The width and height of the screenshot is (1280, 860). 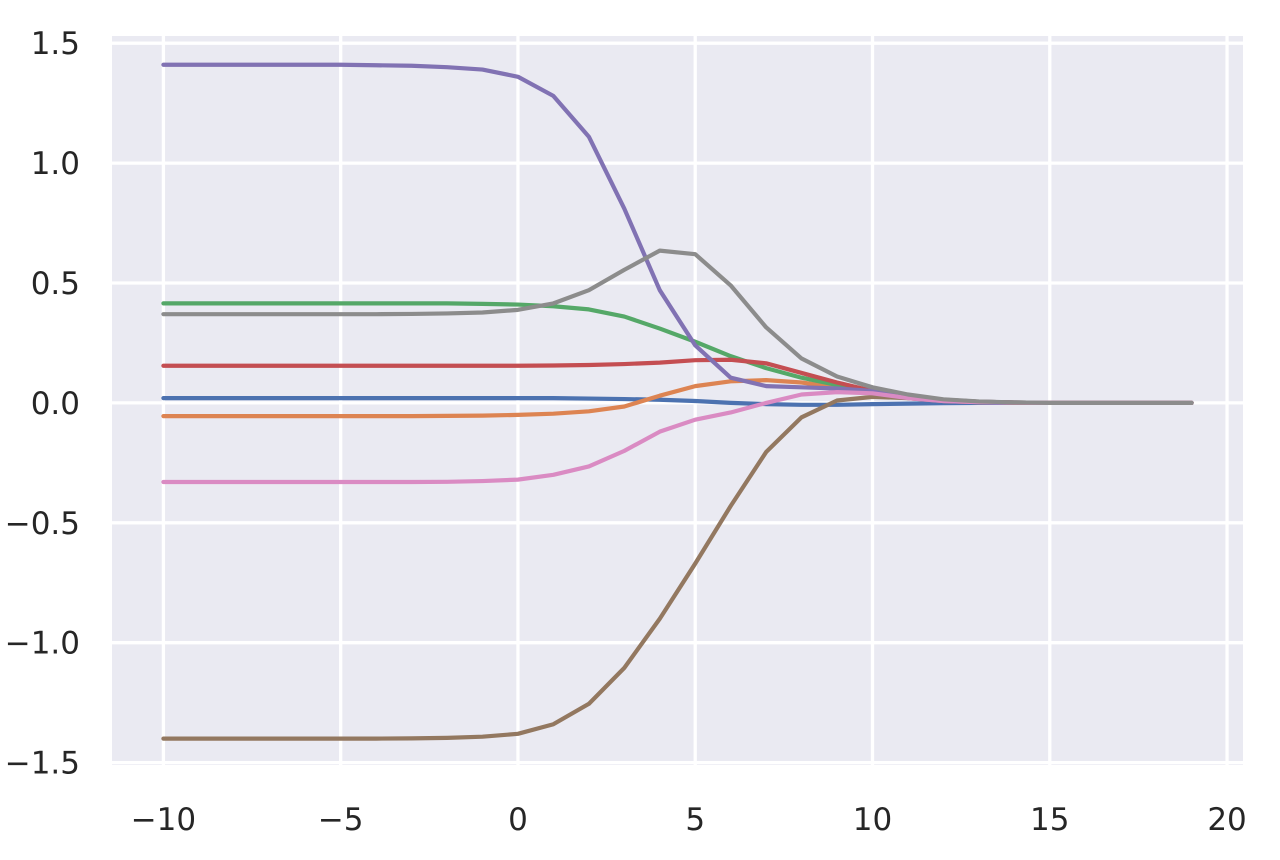 What do you see at coordinates (163, 820) in the screenshot?
I see `x-tick-label: −10` at bounding box center [163, 820].